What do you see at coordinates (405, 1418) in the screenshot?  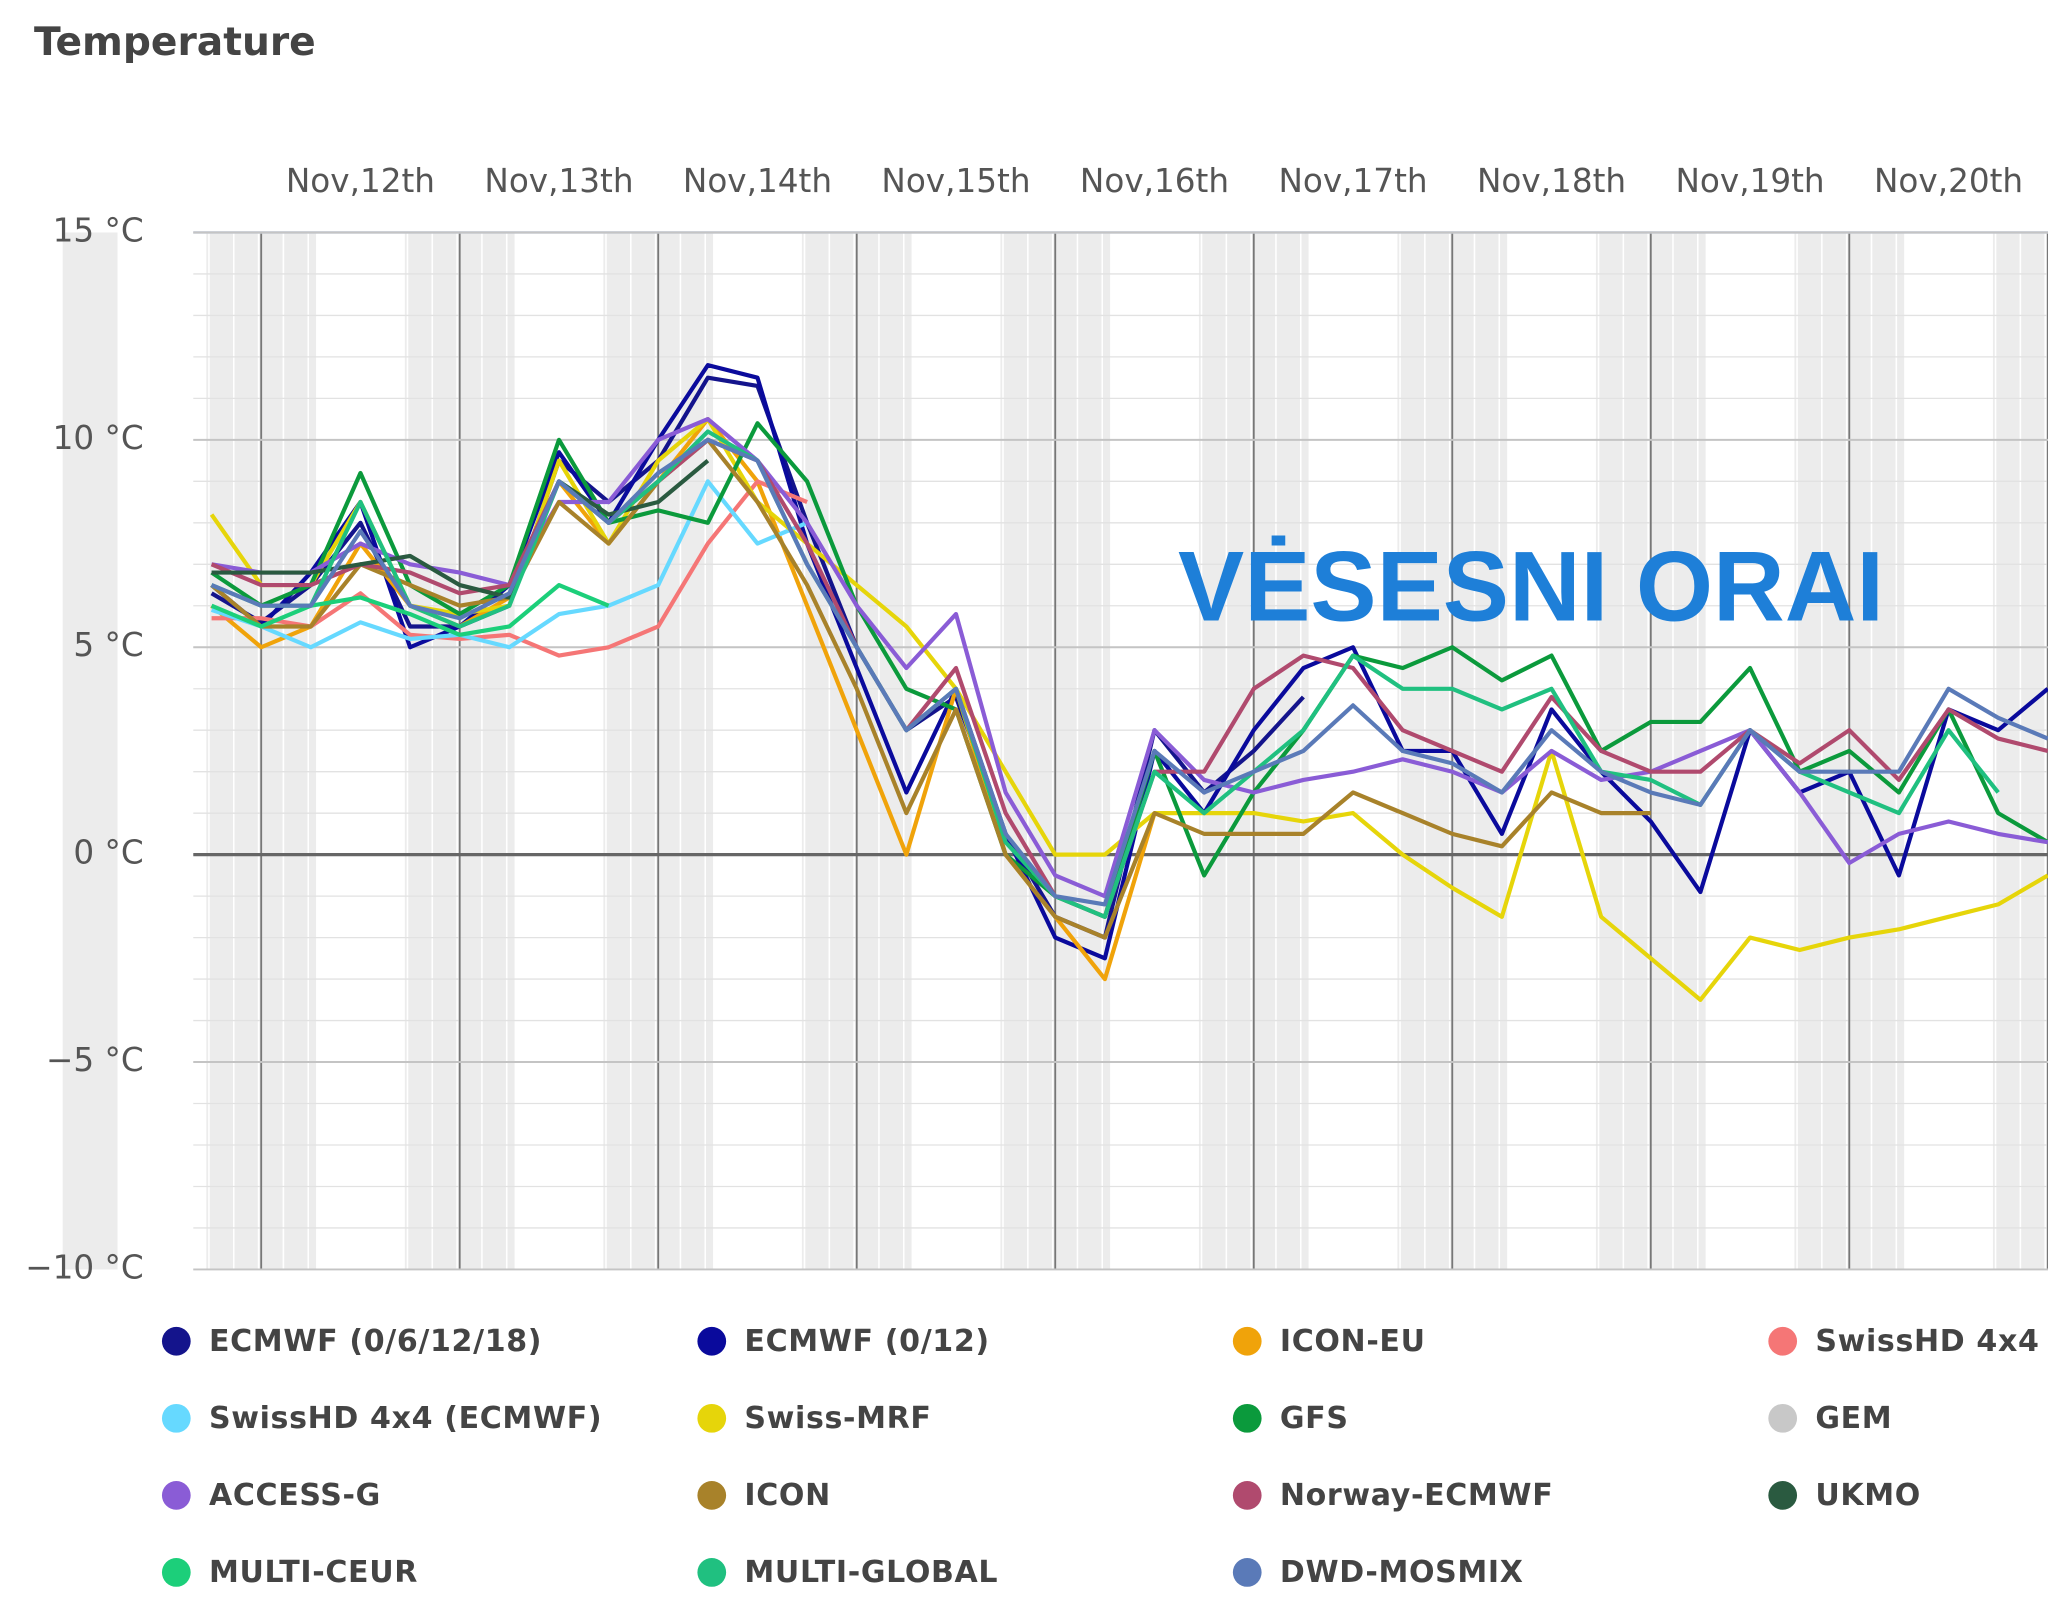 I see `legend-label: SwissHD 4x4 (ECMWF)` at bounding box center [405, 1418].